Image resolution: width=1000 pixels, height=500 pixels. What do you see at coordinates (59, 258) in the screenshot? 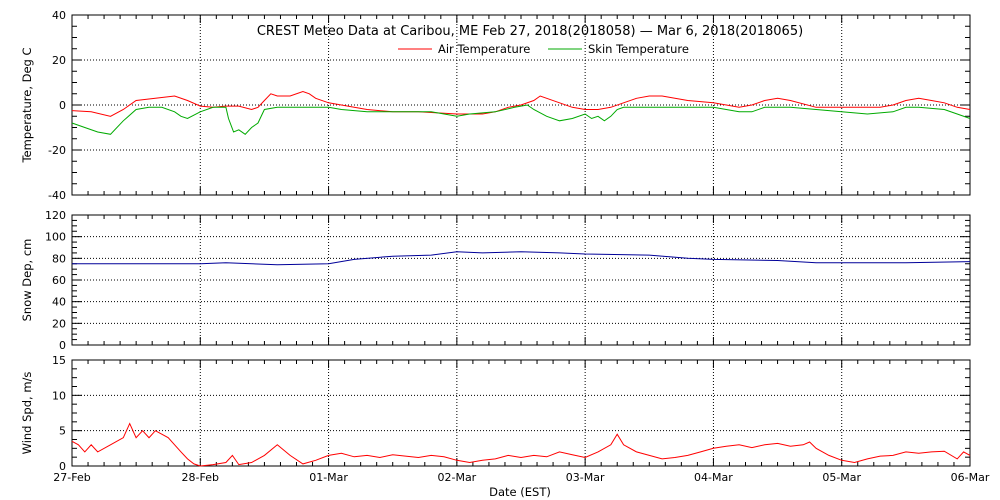
I see `y-tick-label: 80` at bounding box center [59, 258].